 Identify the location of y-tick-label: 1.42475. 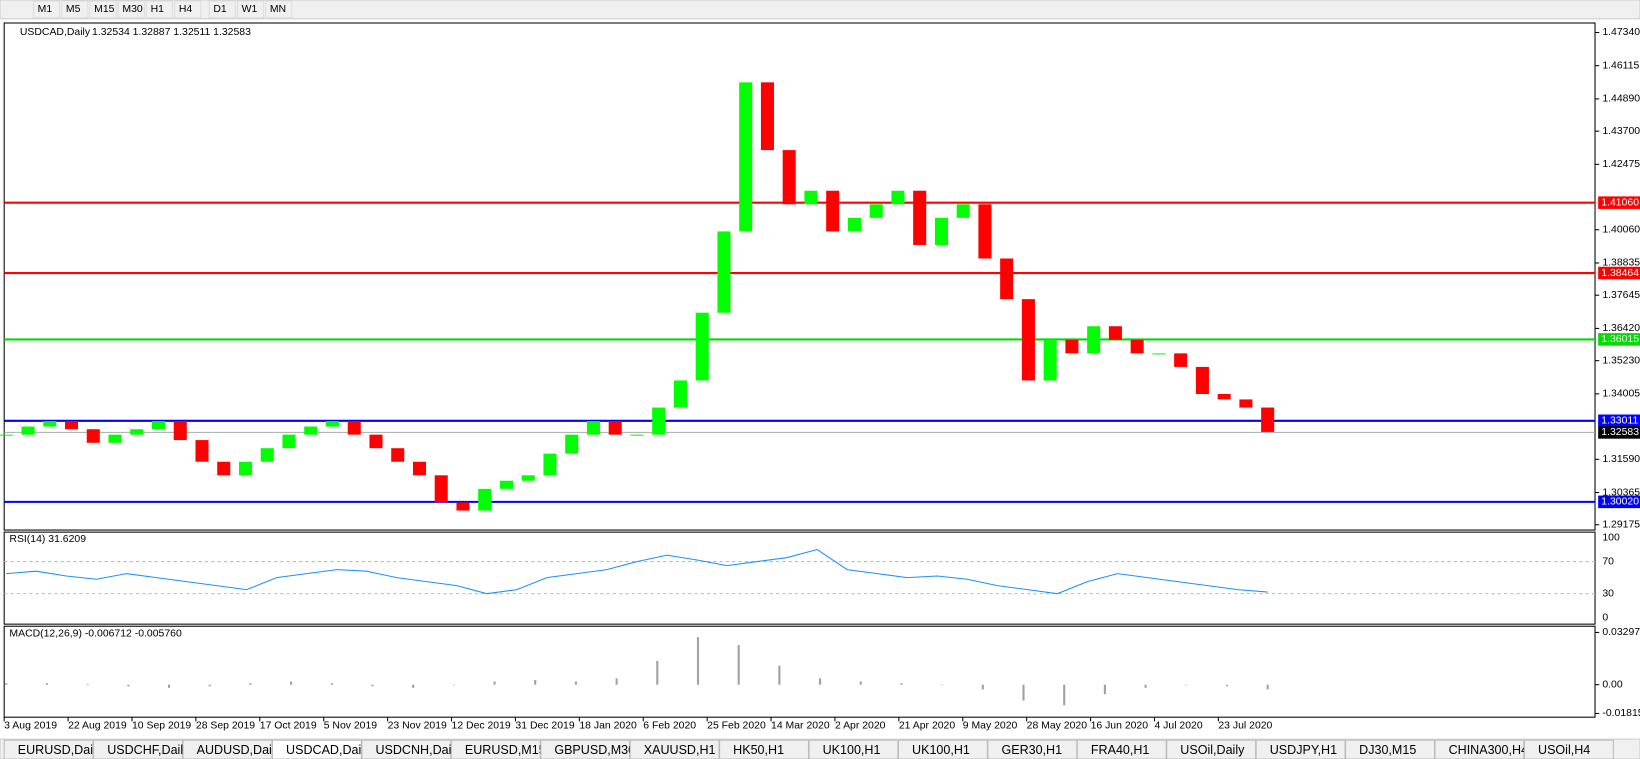
(1621, 164).